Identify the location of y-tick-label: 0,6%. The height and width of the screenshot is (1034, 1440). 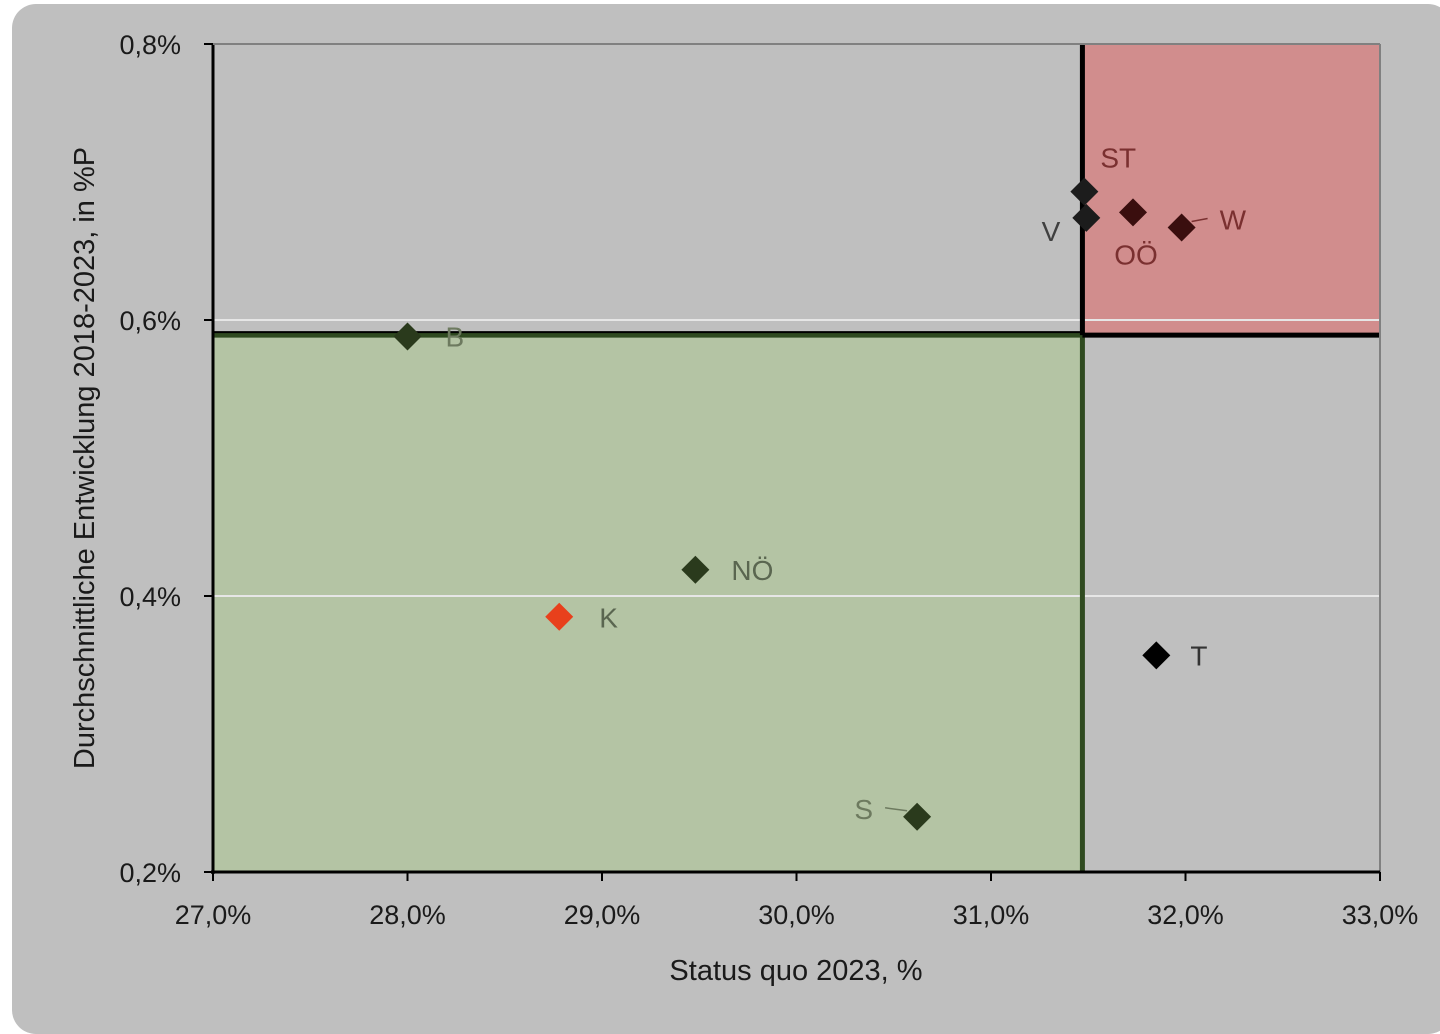
(150, 321).